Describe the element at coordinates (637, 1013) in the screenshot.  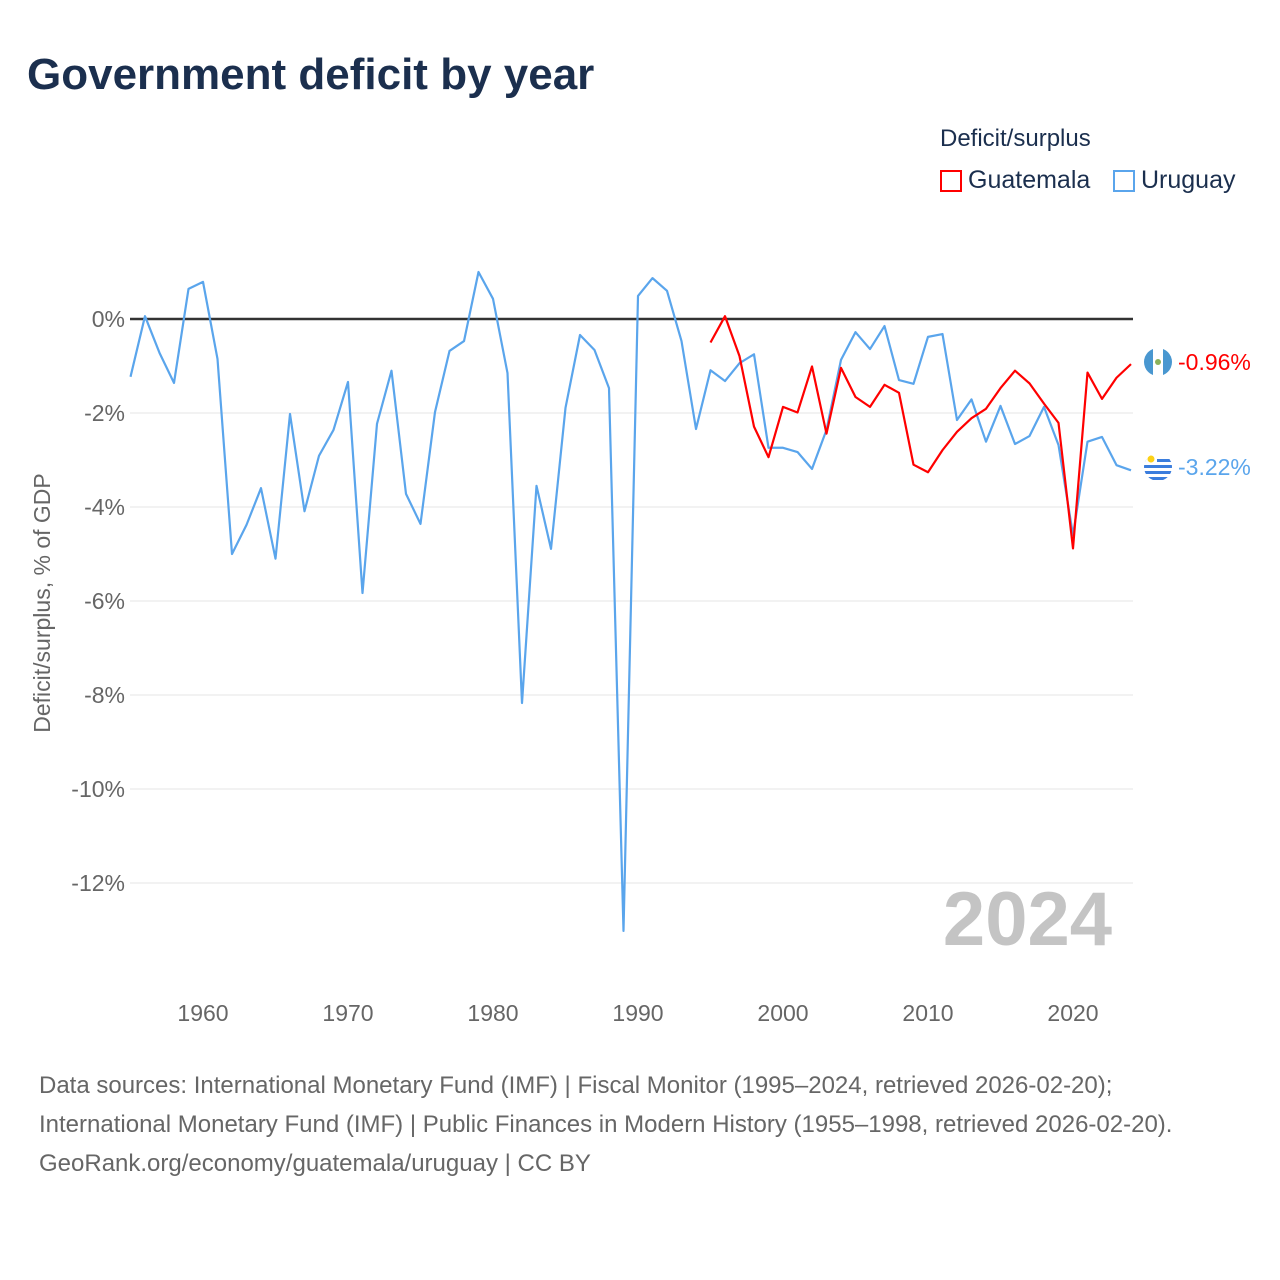
I see `x-tick-label: 1990` at that location.